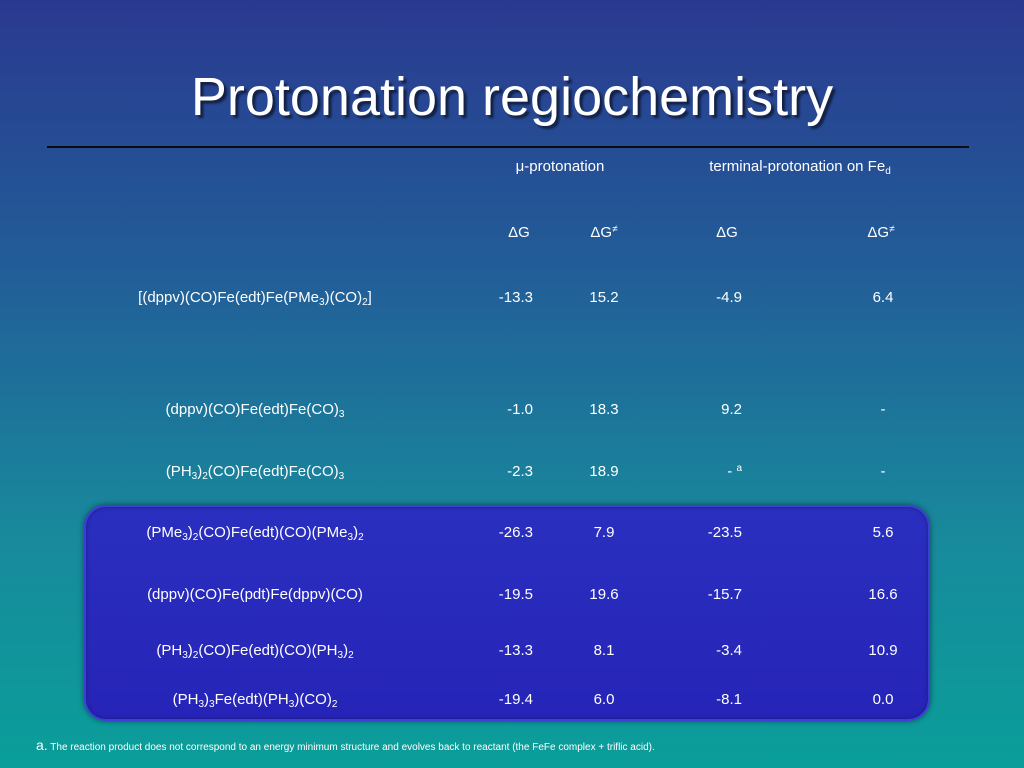  I want to click on header-mu-dg-ts: ΔG≠, so click(604, 232).